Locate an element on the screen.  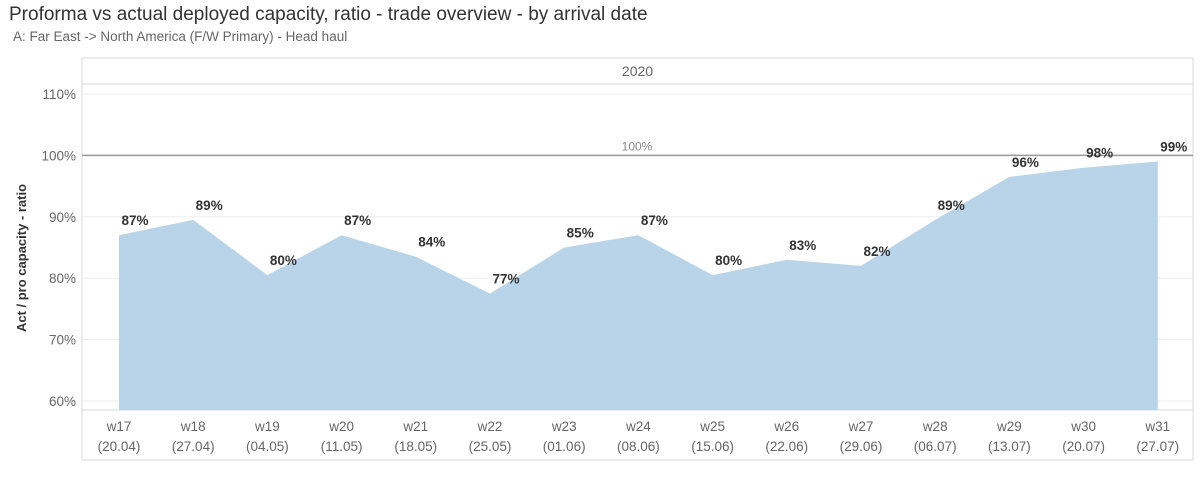
x-tick-date: (27.07) is located at coordinates (1157, 446).